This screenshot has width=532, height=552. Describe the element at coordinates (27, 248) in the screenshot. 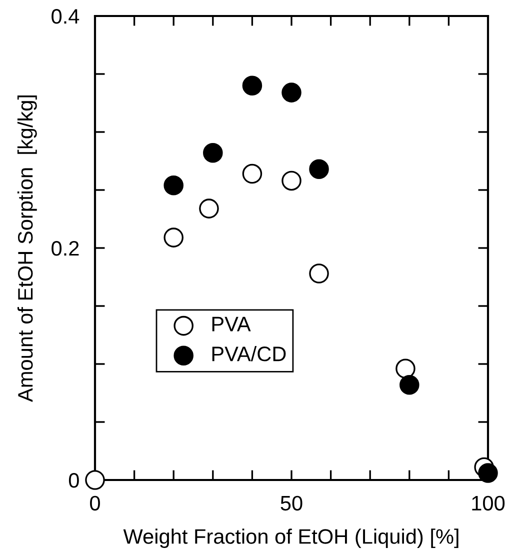

I see `y-axis-title: Amount of EtOH Sorption [kg/kg]` at that location.